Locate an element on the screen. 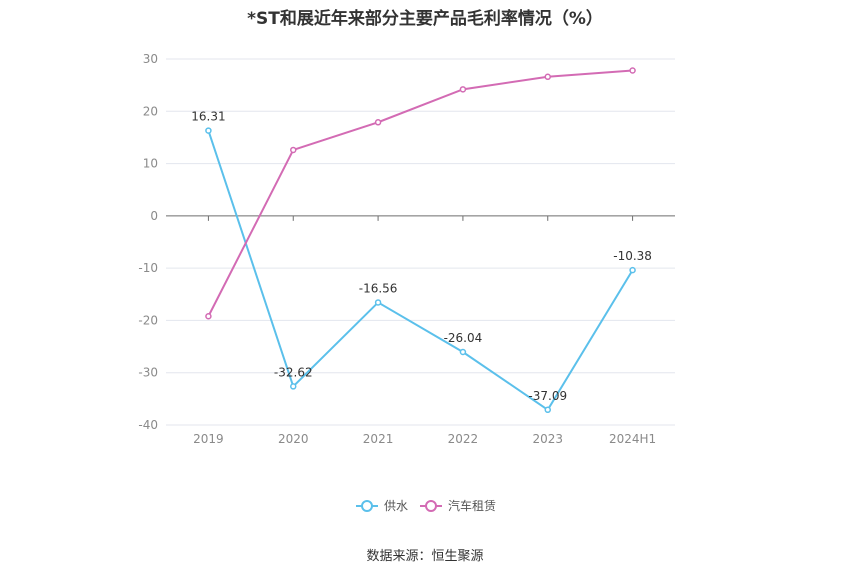 This screenshot has width=850, height=575. x-tick-label: 2021 is located at coordinates (378, 439).